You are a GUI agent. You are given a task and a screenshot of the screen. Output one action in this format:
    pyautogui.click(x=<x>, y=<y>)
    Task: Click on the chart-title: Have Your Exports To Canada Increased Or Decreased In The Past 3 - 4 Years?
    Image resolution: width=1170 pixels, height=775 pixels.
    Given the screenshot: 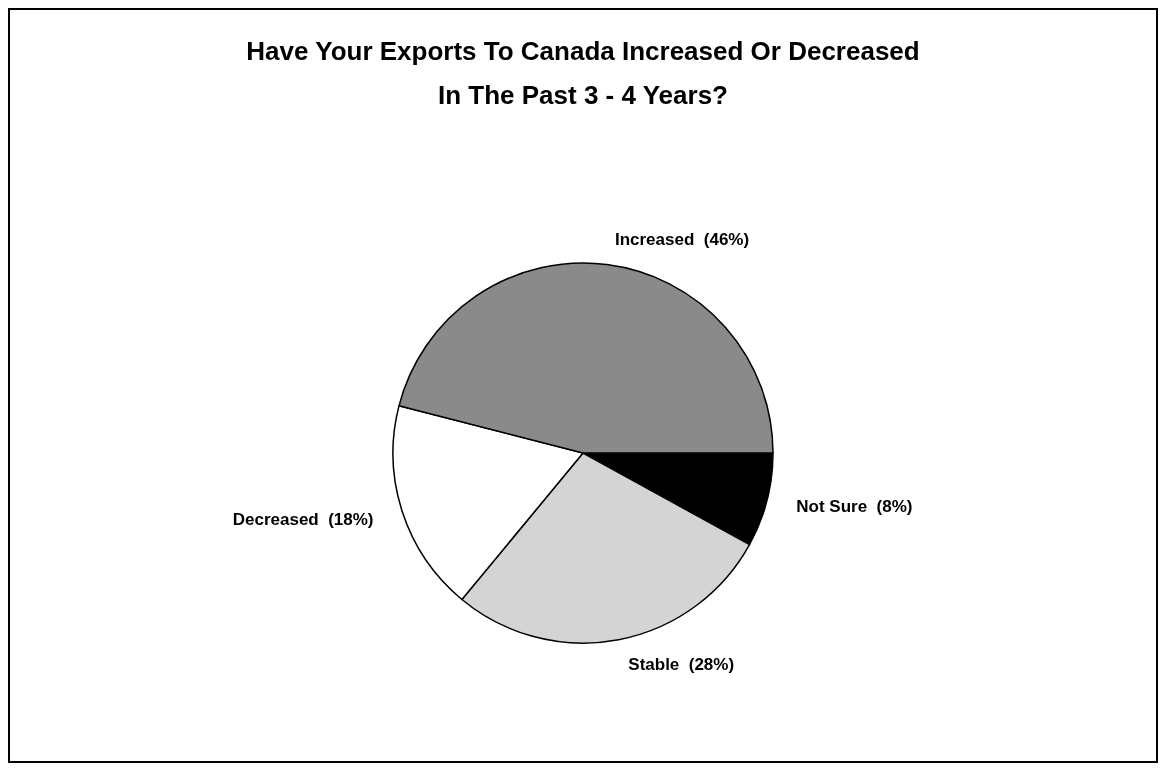 What is the action you would take?
    pyautogui.click(x=583, y=73)
    